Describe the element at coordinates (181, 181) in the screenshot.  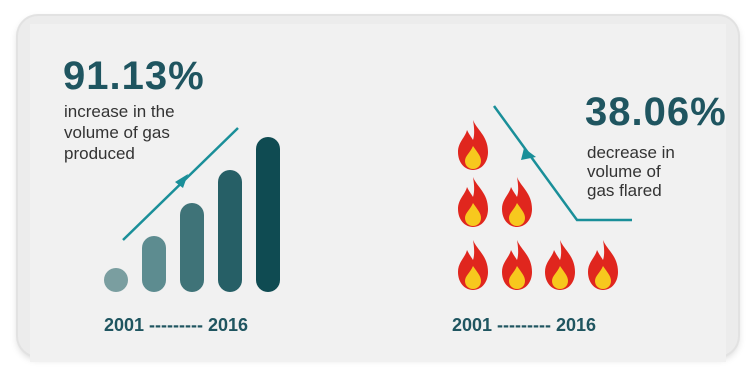
I see `increase-arrow-head` at that location.